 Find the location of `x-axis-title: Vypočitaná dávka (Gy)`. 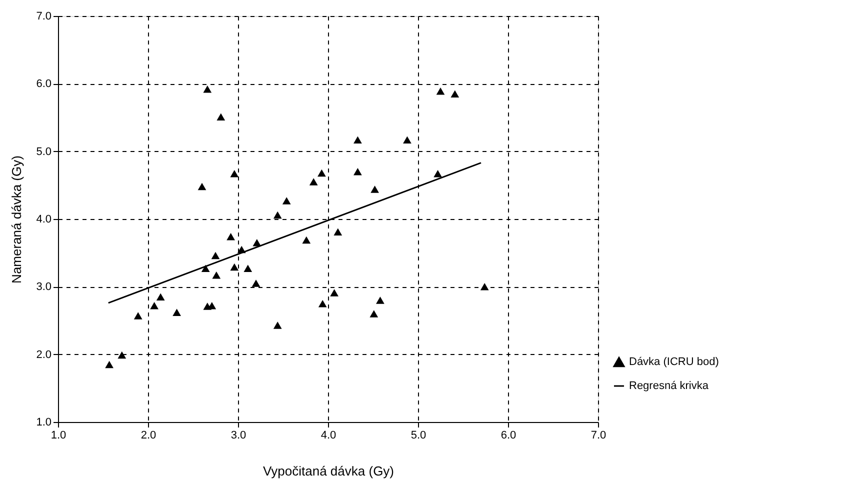

x-axis-title: Vypočitaná dávka (Gy) is located at coordinates (328, 471).